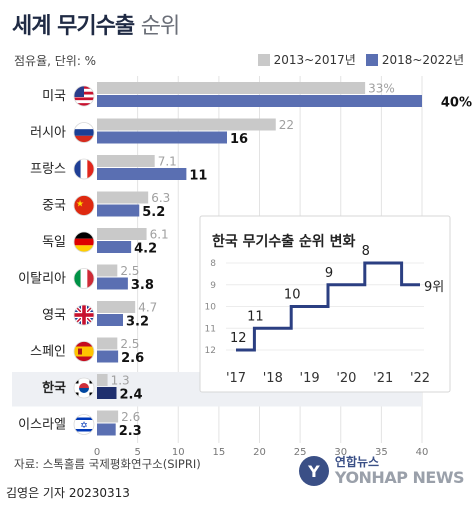  I want to click on flag-china-icon: ★, so click(84, 205).